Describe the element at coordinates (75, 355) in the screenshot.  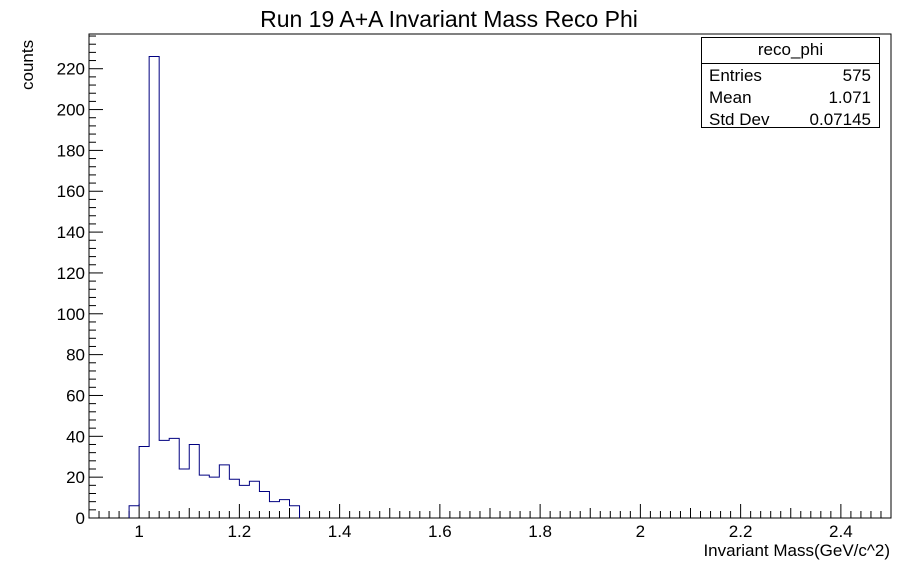
I see `y-tick-label: 80` at that location.